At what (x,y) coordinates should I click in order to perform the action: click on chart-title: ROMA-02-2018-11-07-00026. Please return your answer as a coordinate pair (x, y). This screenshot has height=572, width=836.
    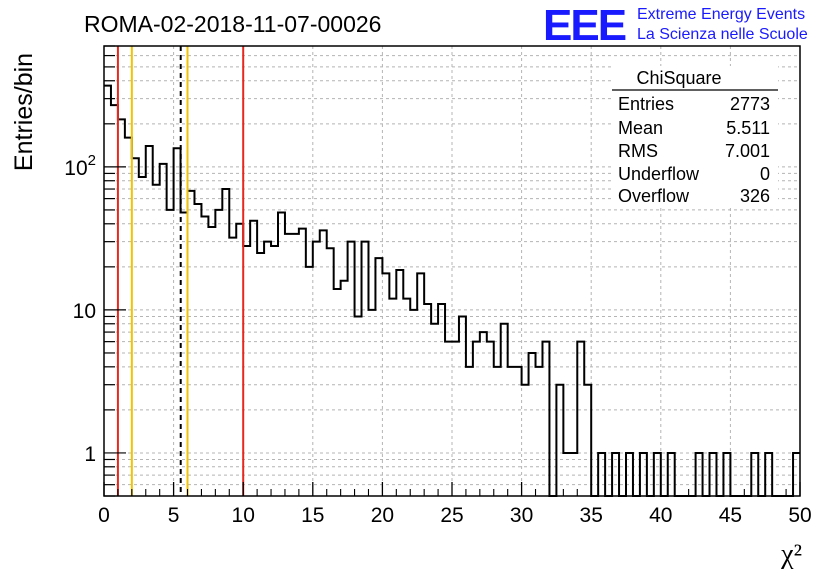
    Looking at the image, I should click on (232, 24).